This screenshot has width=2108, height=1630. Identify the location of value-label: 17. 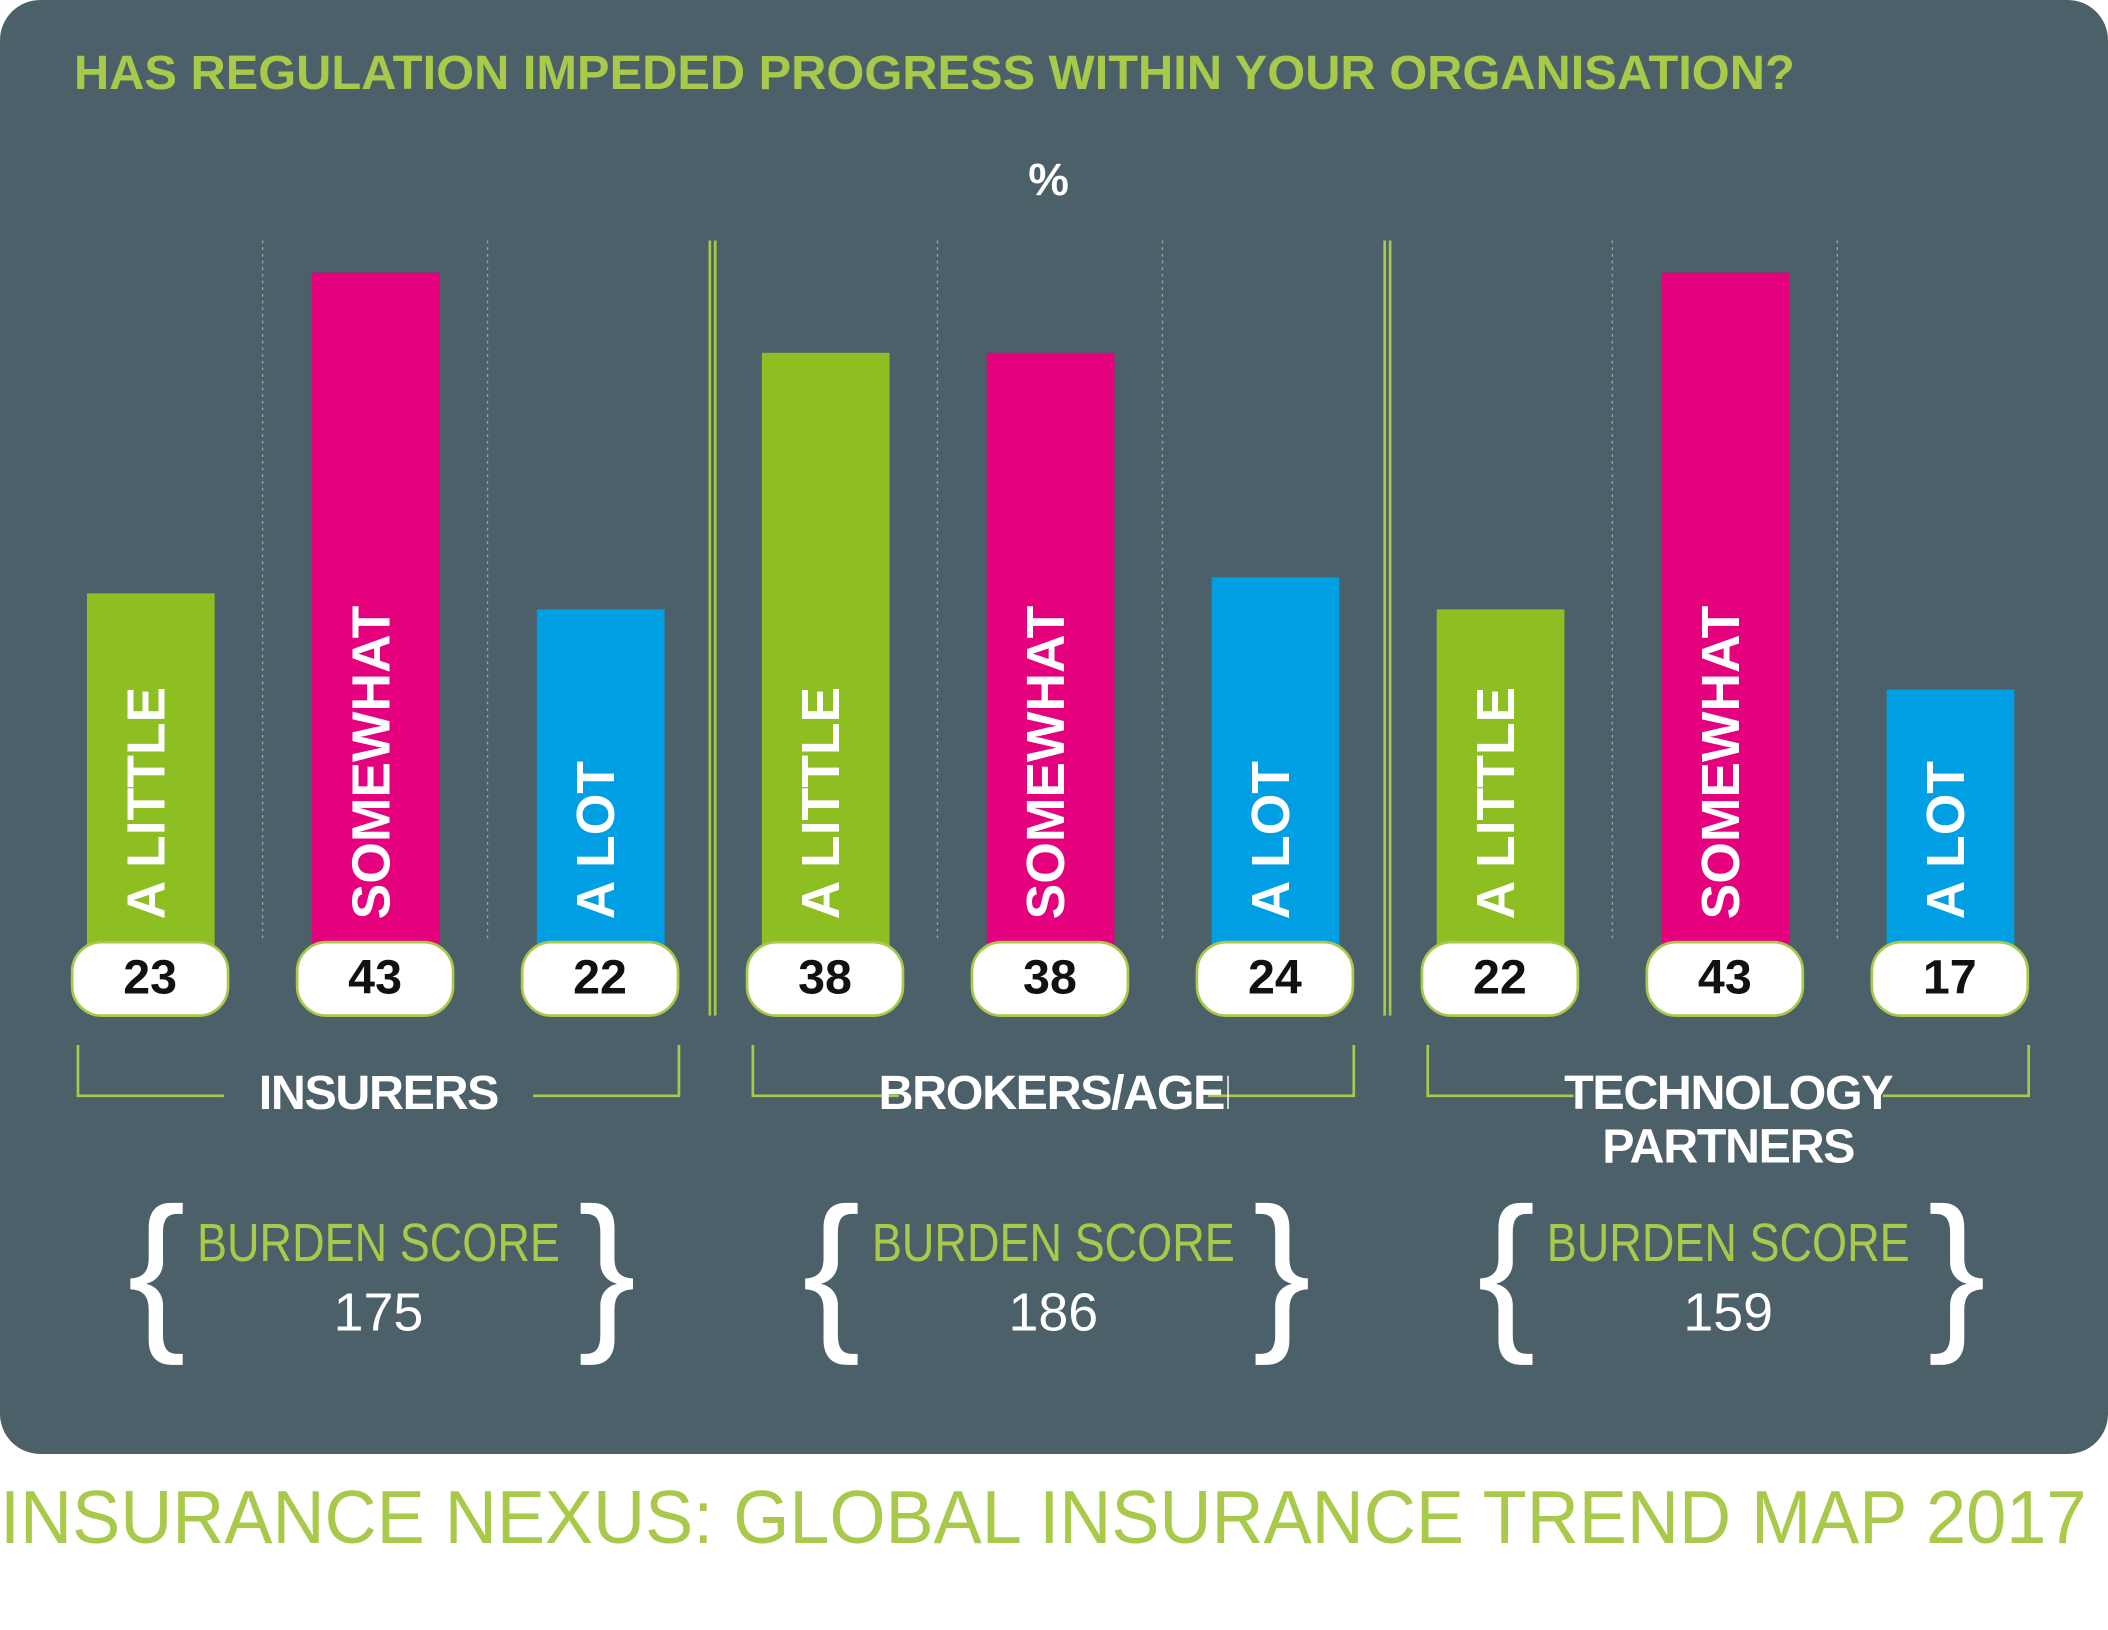
(1950, 978).